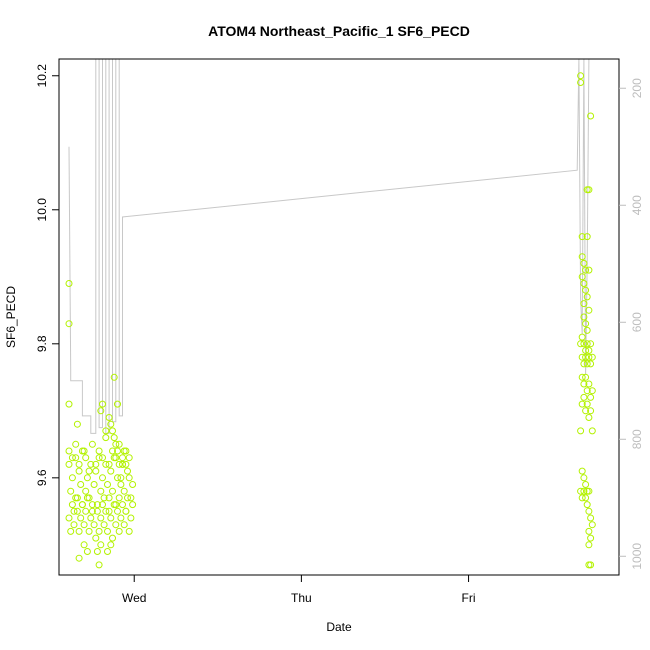  I want to click on x-axis: Wed Thu Fri, so click(299, 590).